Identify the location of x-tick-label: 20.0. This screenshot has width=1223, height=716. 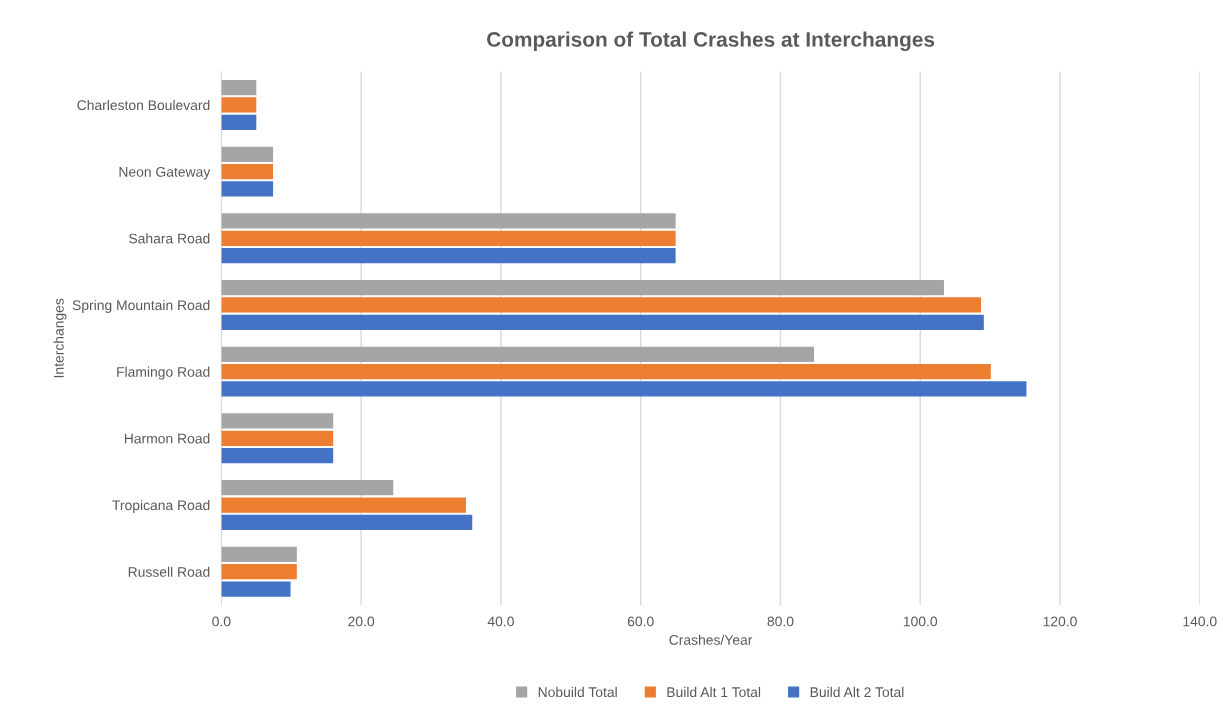
(361, 621).